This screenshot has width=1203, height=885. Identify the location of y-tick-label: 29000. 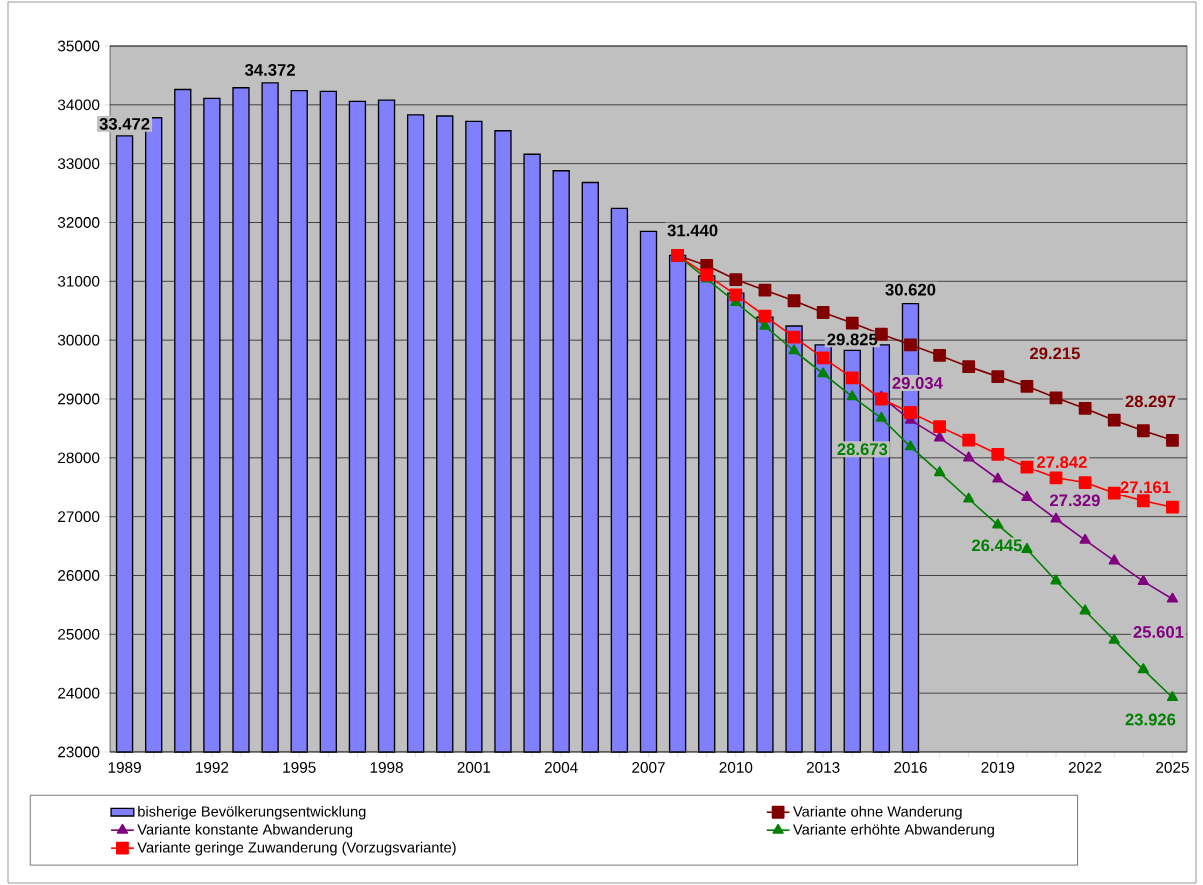
(79, 399).